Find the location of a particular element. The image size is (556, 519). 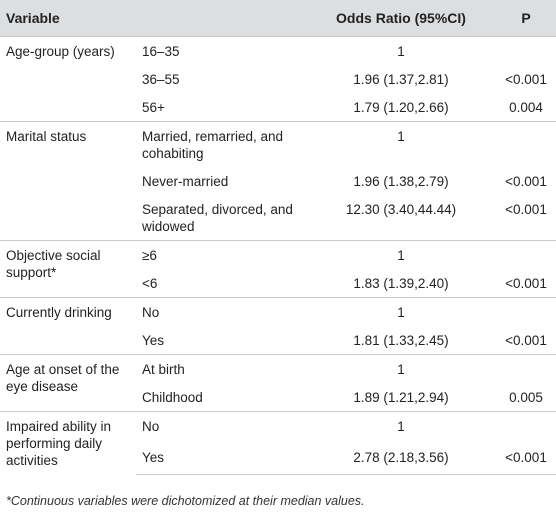

variable-cell: Objective social support* is located at coordinates (68, 269).